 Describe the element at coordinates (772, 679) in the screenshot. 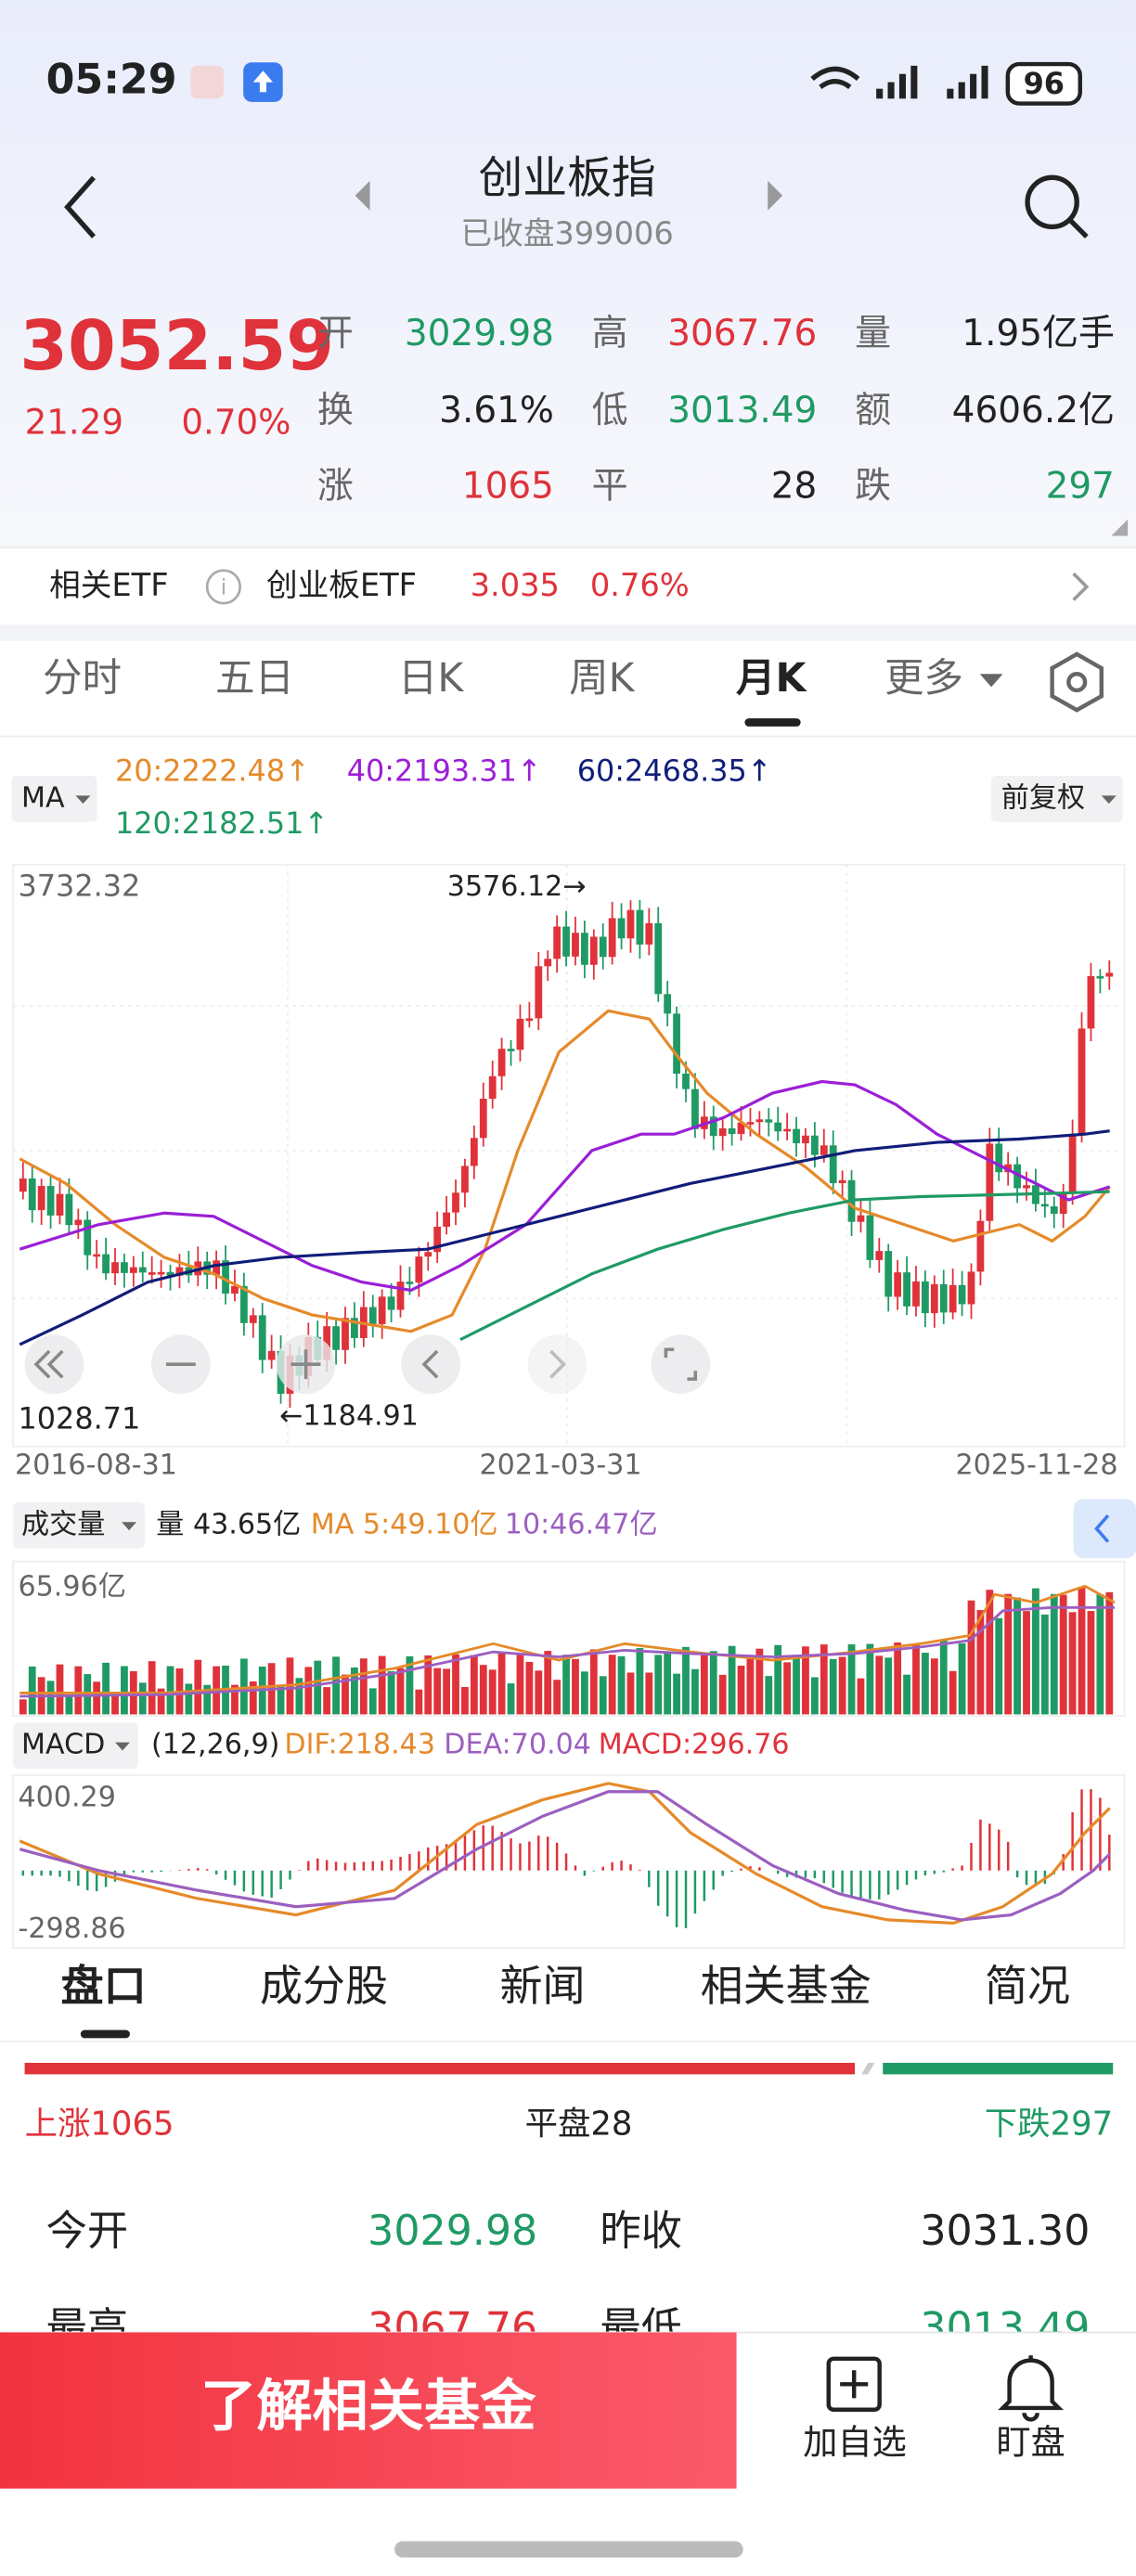

I see `tab-active: 月K` at that location.